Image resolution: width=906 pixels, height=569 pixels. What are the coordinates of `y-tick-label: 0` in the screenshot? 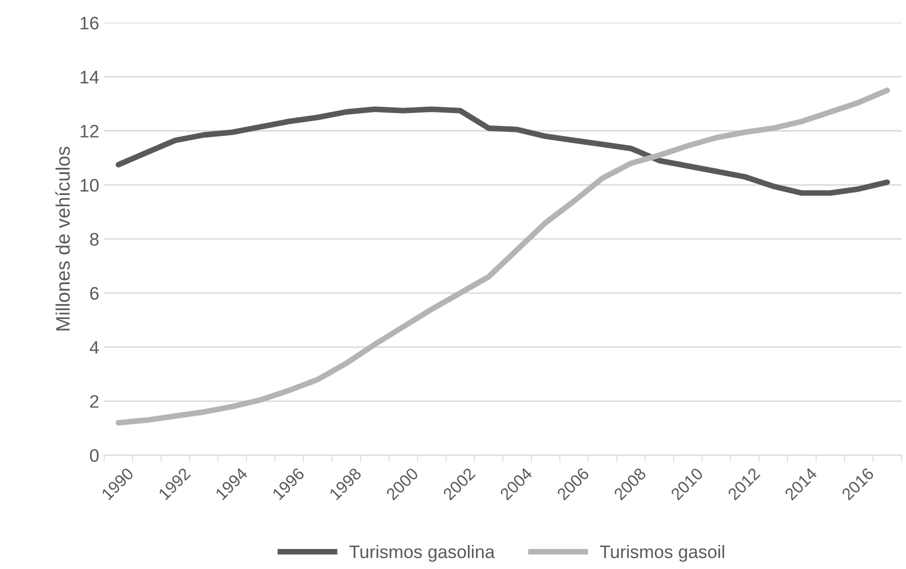 It's located at (94, 455).